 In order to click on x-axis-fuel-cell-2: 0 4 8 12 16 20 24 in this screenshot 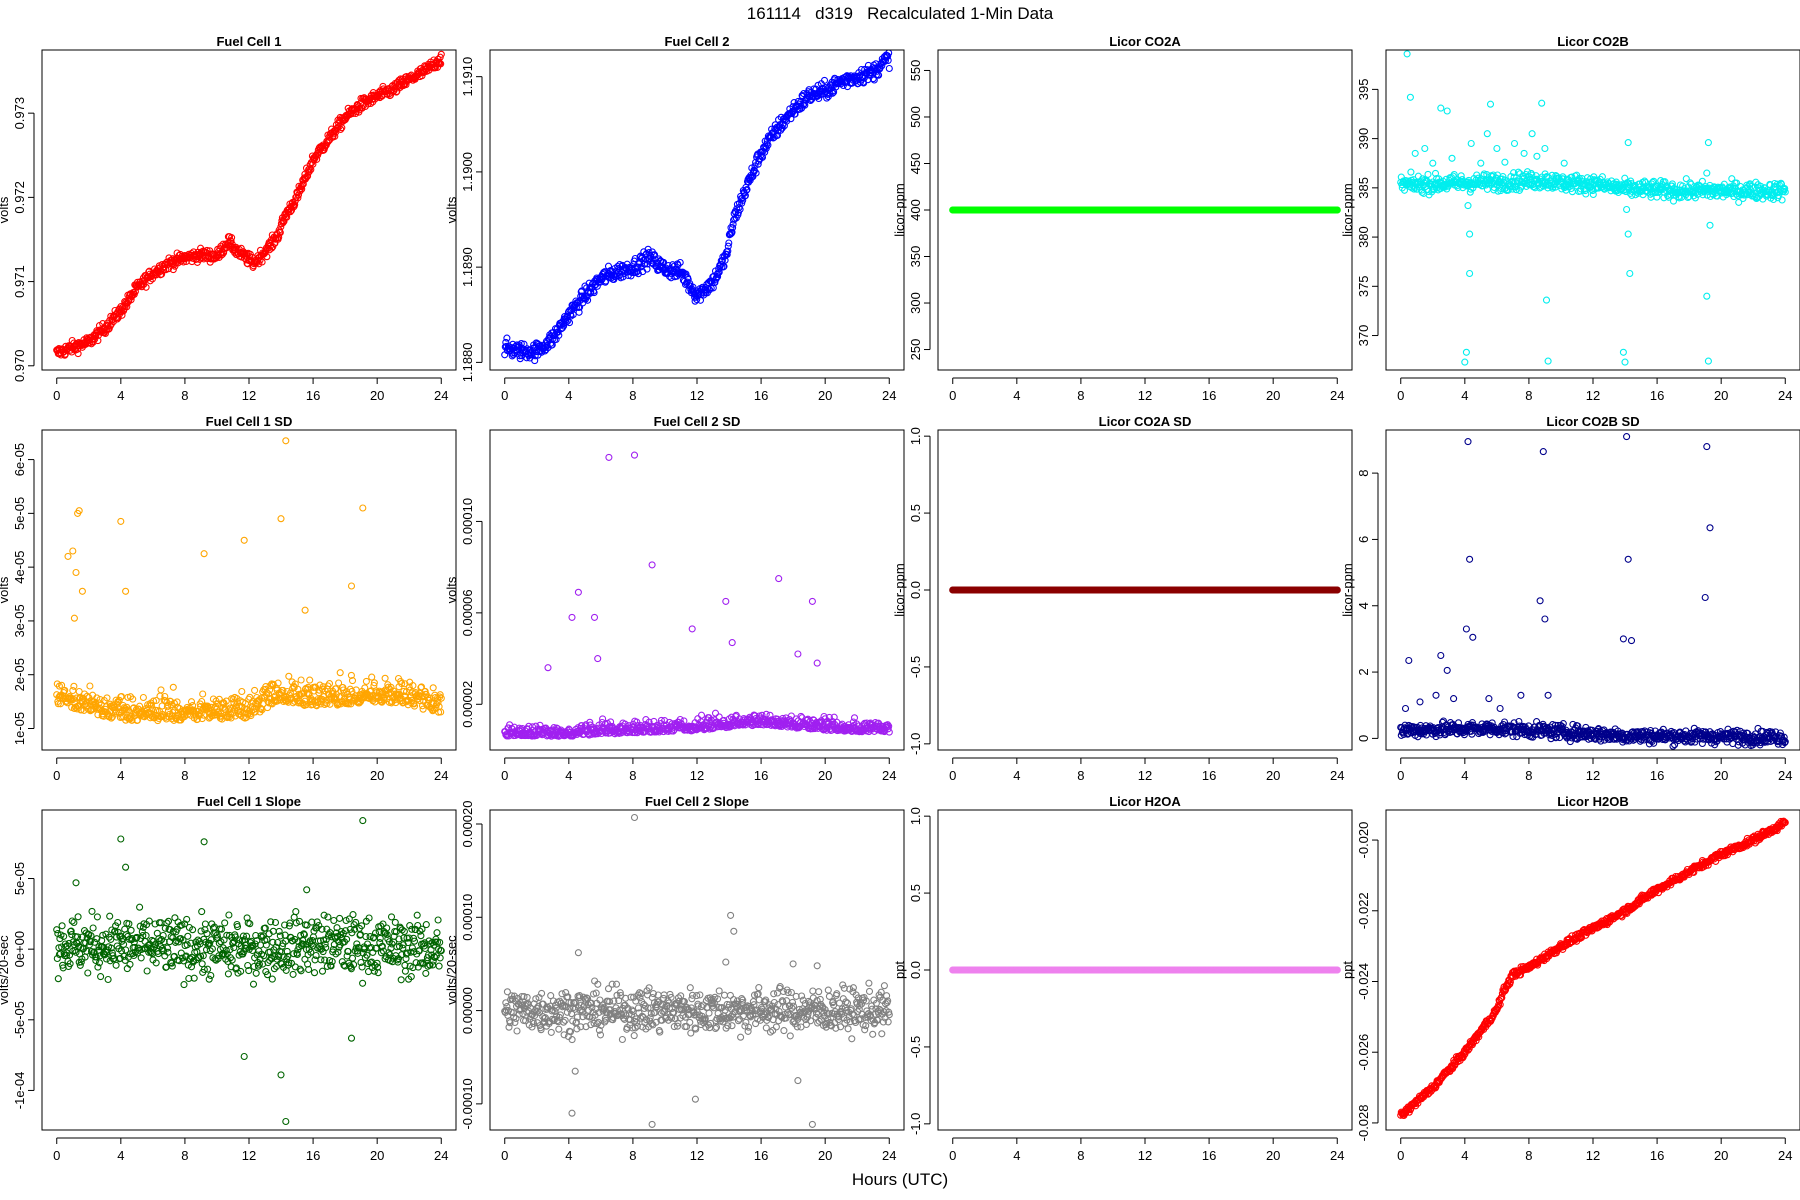, I will do `click(698, 390)`.